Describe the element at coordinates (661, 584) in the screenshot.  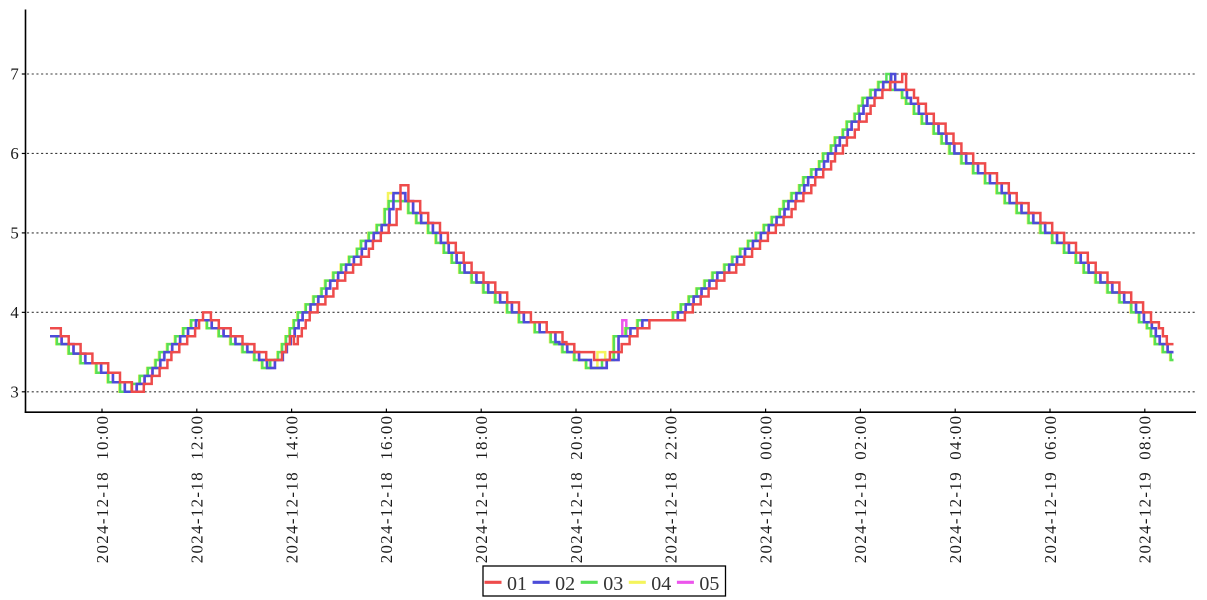
I see `svg-text: 04` at that location.